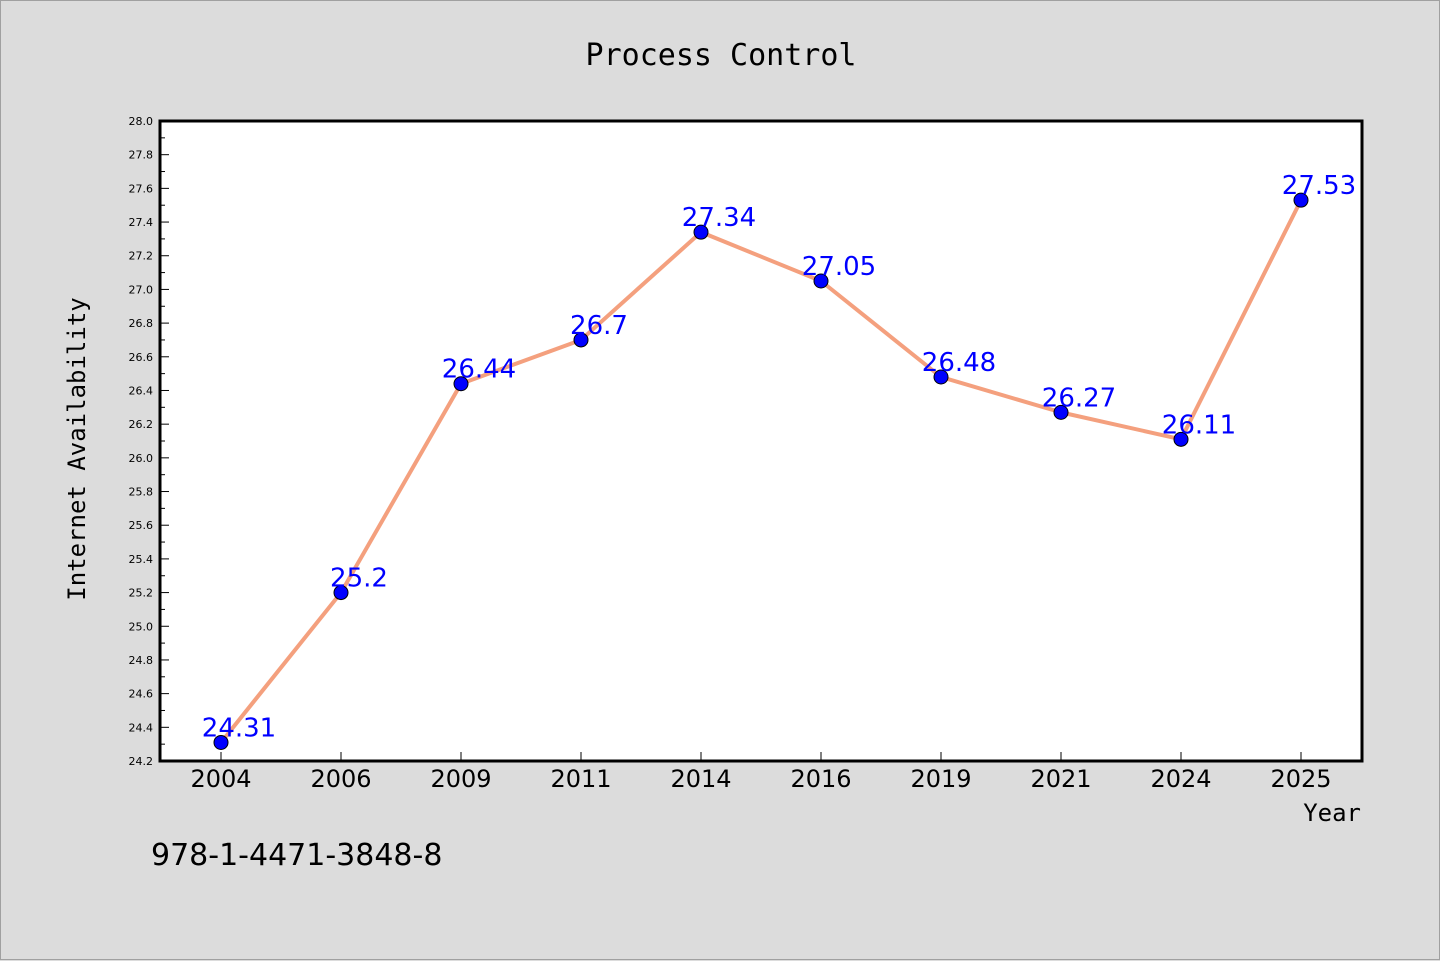  Describe the element at coordinates (1332, 813) in the screenshot. I see `x-axis-label: Year` at that location.